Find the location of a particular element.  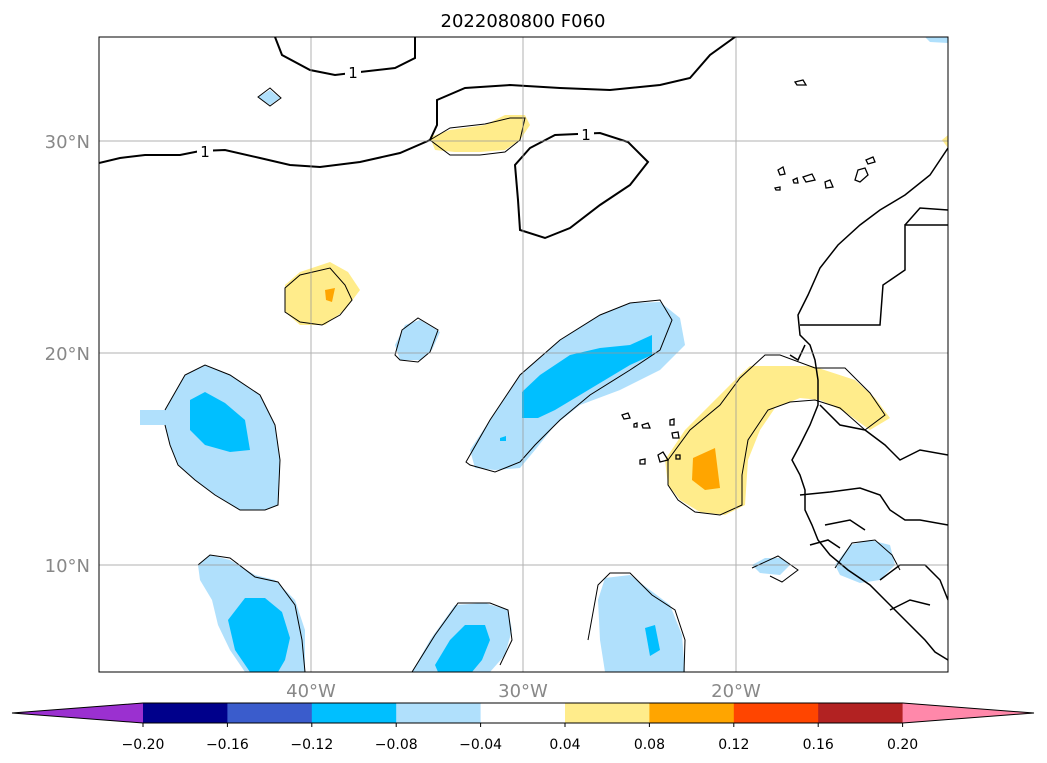

map-title: 2022080800 F060 is located at coordinates (523, 21).